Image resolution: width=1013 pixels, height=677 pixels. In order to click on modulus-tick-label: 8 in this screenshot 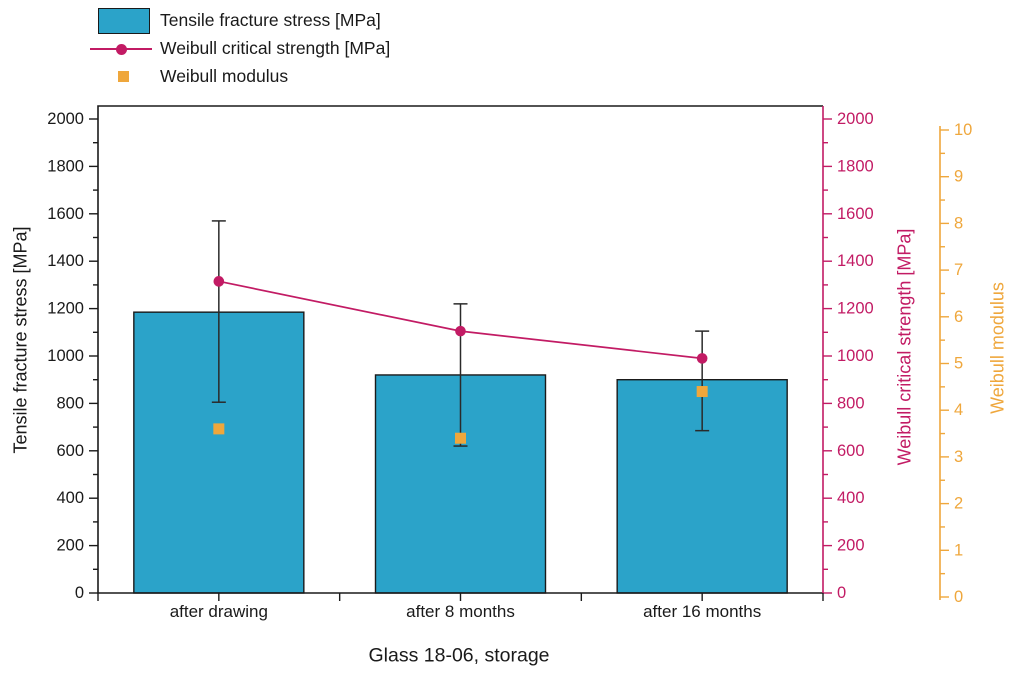, I will do `click(958, 223)`.